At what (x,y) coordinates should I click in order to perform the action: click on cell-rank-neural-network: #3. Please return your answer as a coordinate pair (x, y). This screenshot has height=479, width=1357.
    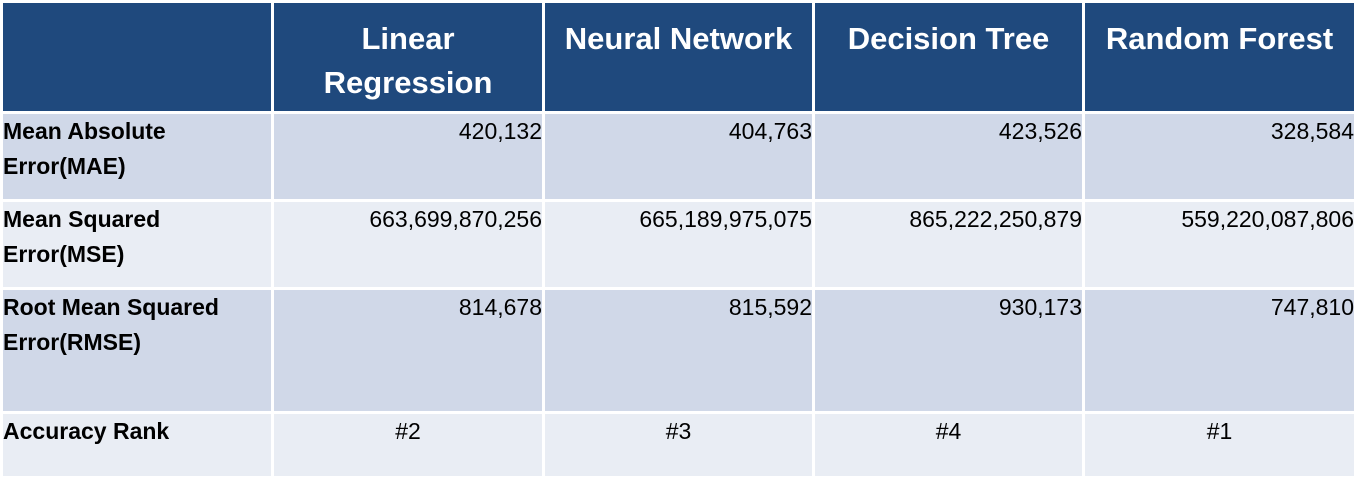
    Looking at the image, I should click on (678, 445).